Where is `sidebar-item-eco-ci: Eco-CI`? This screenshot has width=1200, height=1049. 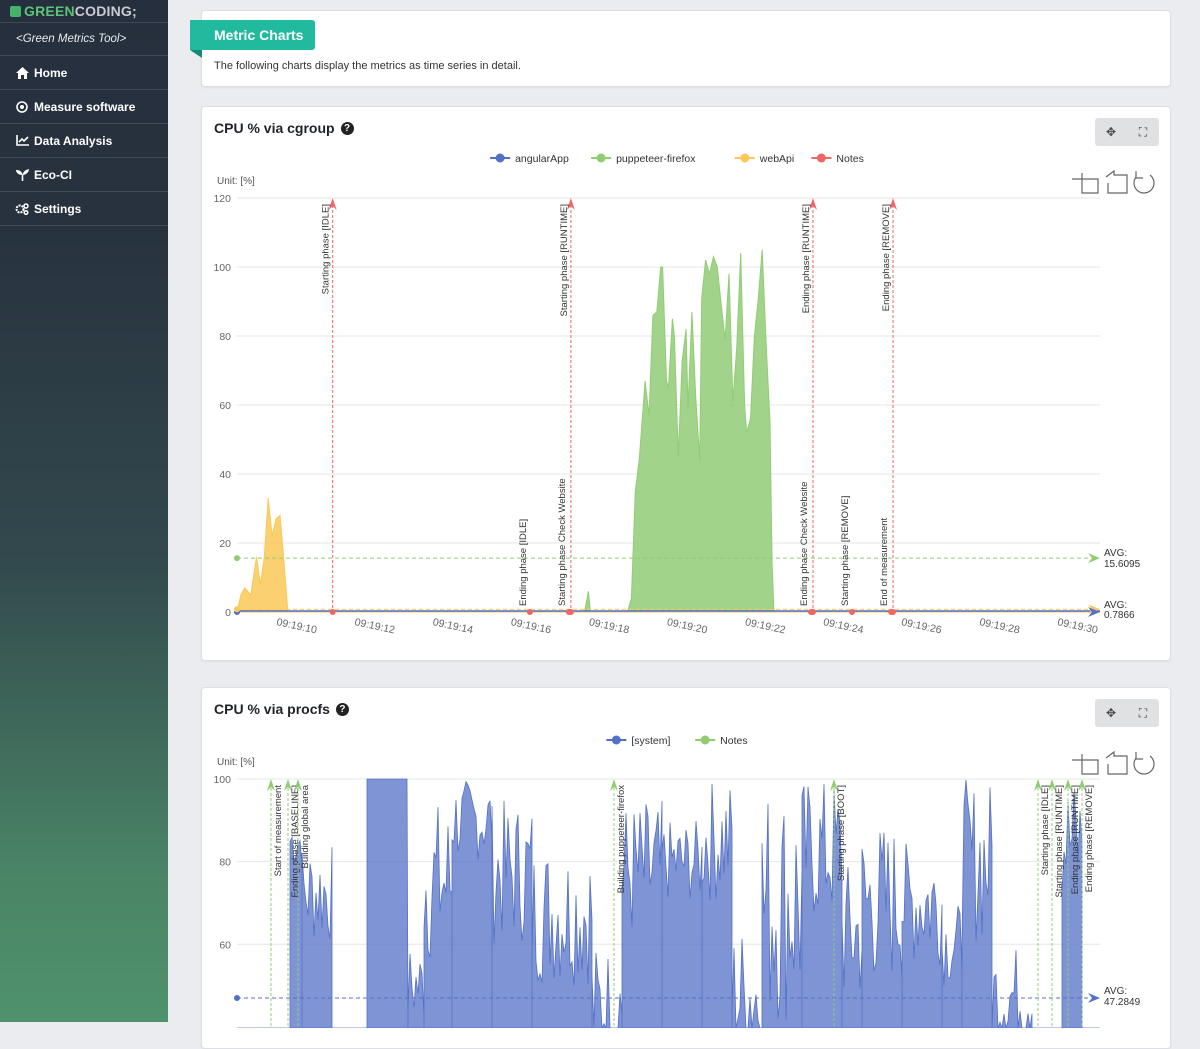 sidebar-item-eco-ci: Eco-CI is located at coordinates (84, 175).